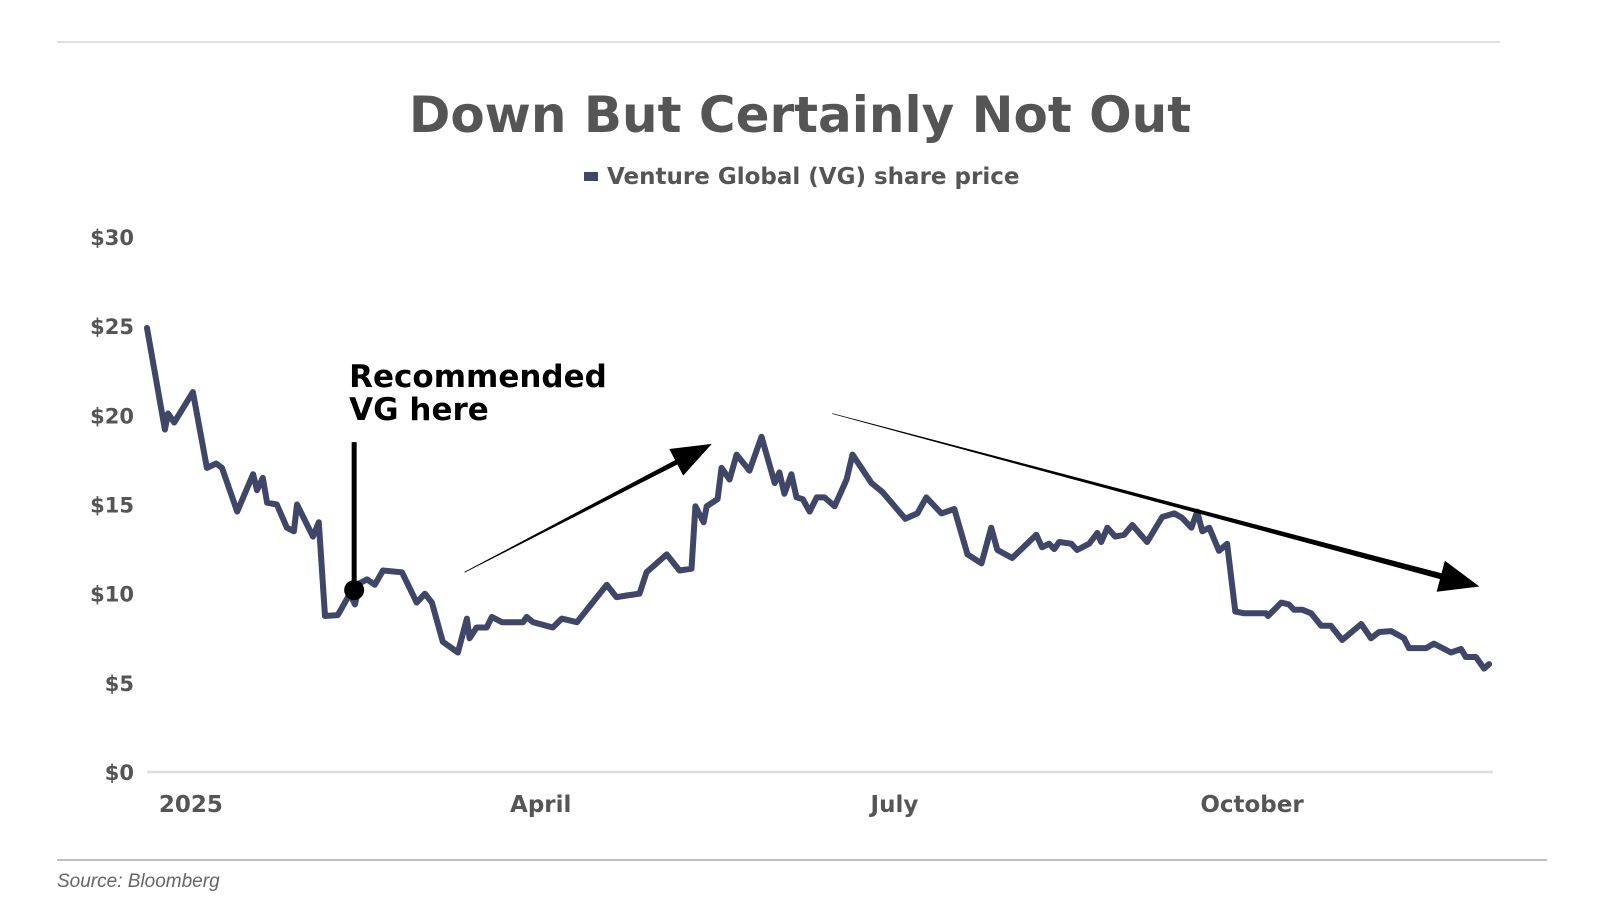 This screenshot has height=900, width=1600. I want to click on y-axis: $0 $5 $10 $15 $20 $25 $30, so click(112, 505).